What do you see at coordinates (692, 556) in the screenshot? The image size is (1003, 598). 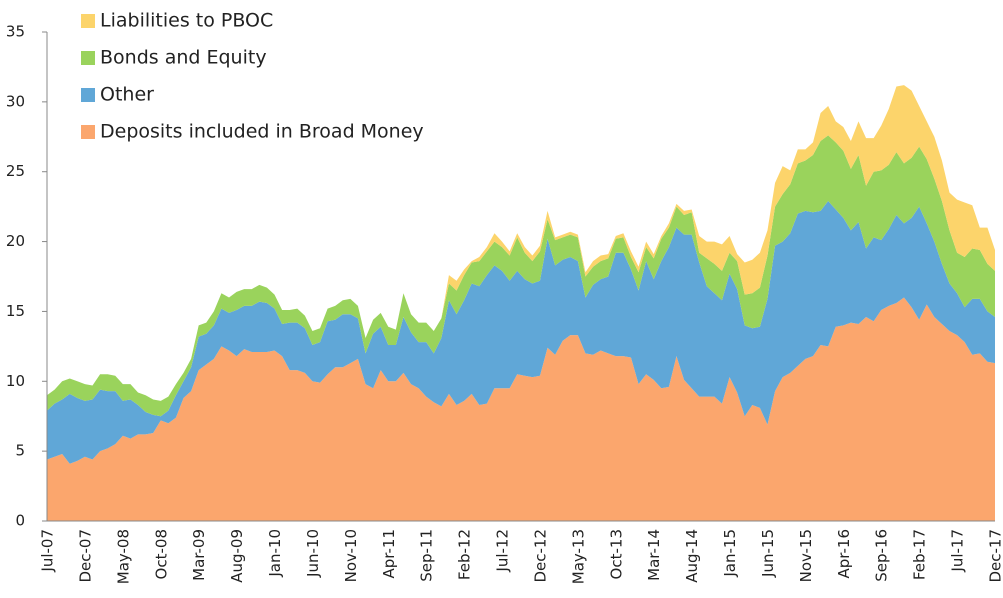 I see `x-tick-label: Aug-14` at bounding box center [692, 556].